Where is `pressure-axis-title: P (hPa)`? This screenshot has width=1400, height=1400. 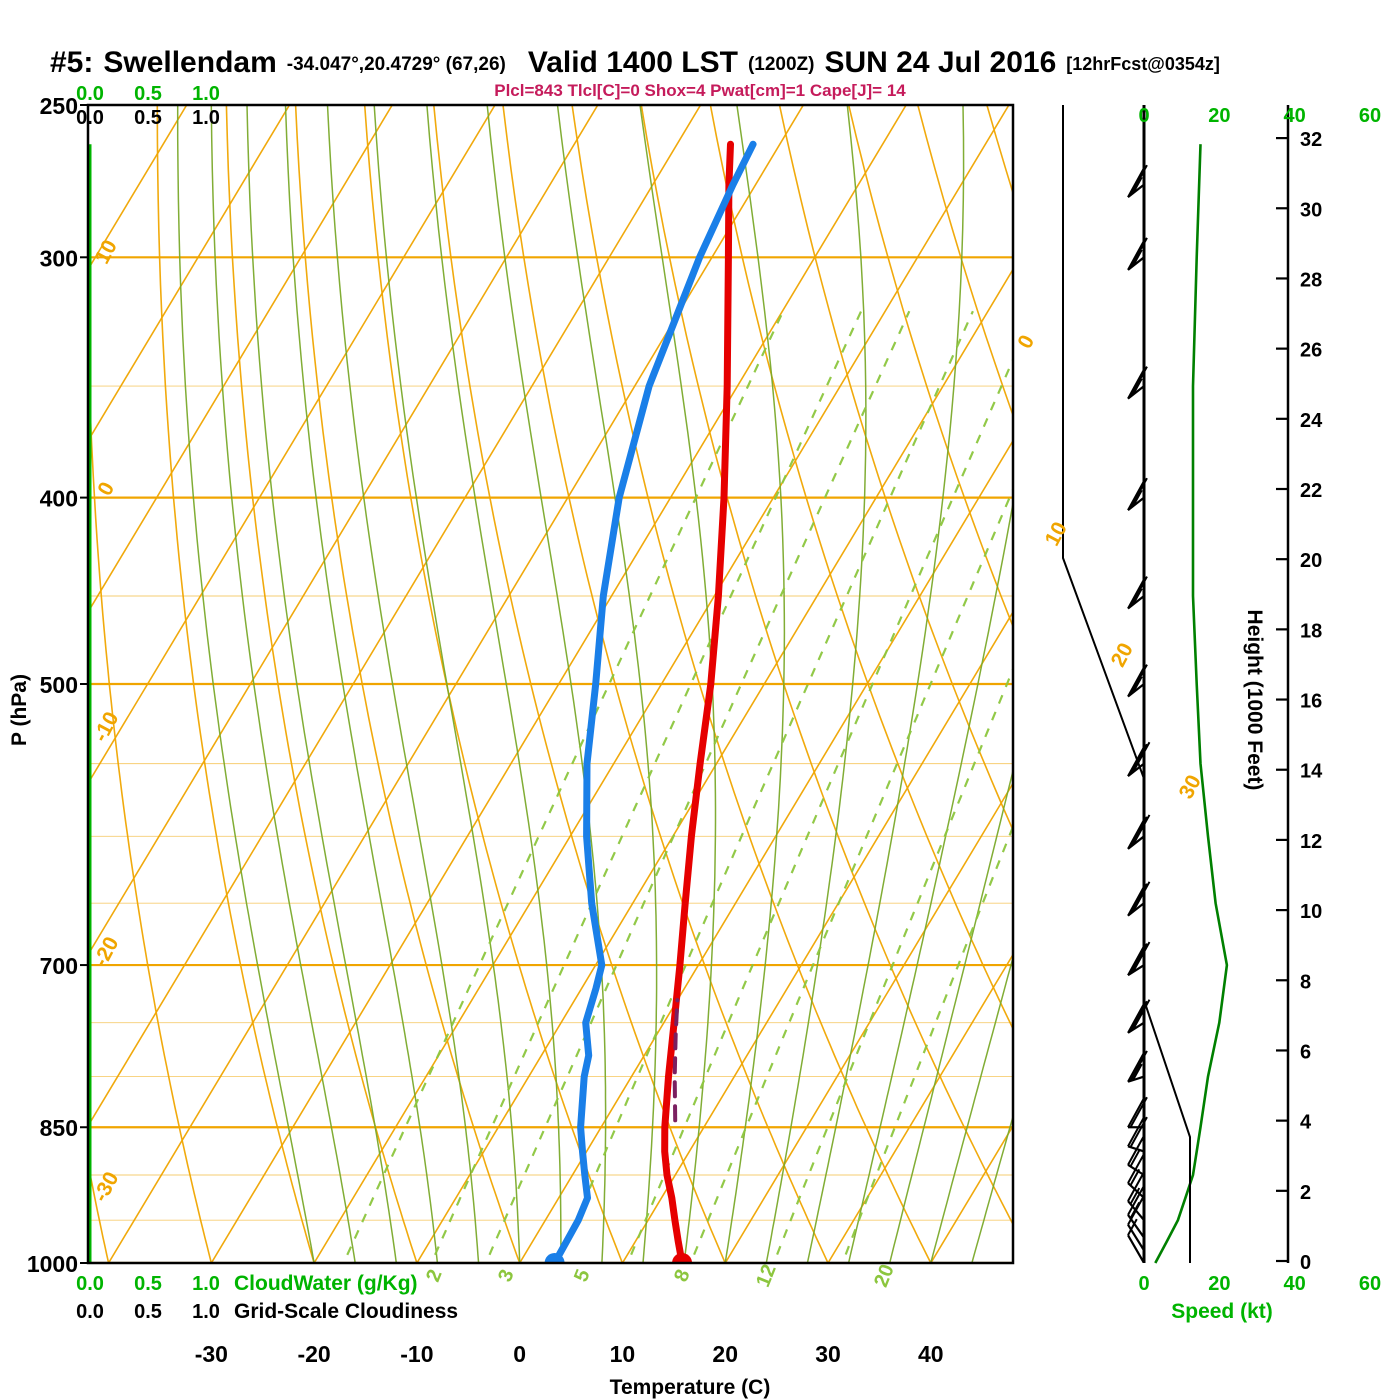
pressure-axis-title: P (hPa) is located at coordinates (19, 710).